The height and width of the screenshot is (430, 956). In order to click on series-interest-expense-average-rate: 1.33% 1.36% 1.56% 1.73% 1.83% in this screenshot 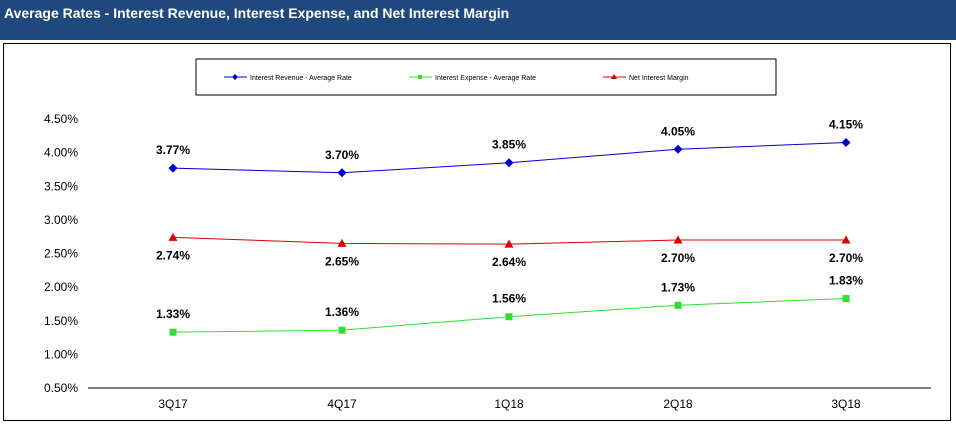, I will do `click(509, 305)`.